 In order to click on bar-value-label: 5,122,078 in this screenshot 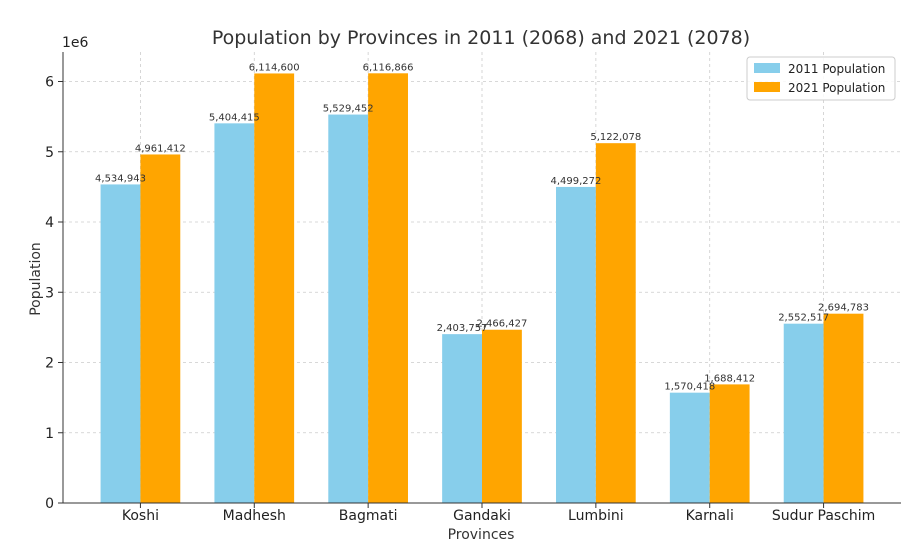, I will do `click(615, 137)`.